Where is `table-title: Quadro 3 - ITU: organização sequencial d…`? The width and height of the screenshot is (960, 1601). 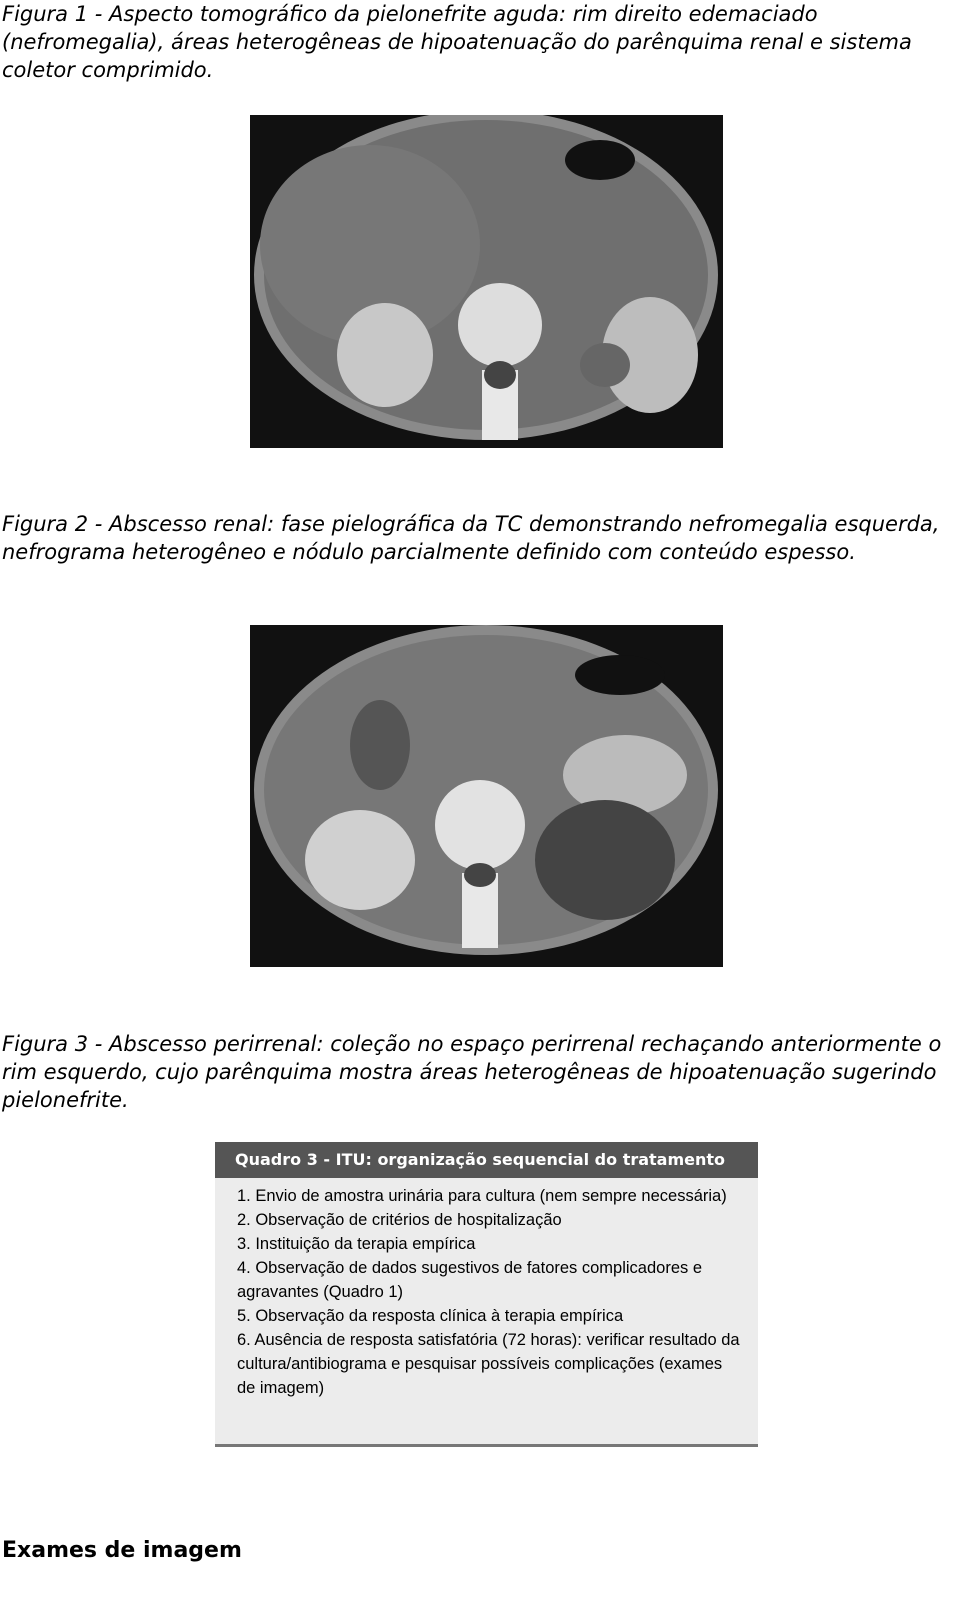 table-title: Quadro 3 - ITU: organização sequencial d… is located at coordinates (486, 1160).